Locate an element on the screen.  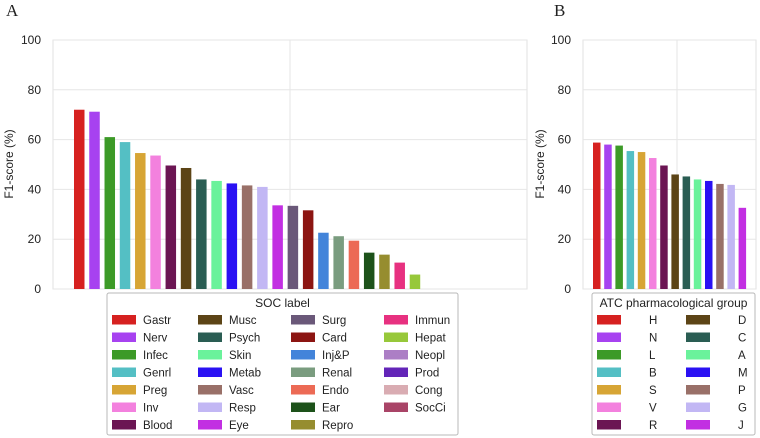
legend-swatch-surg is located at coordinates (303, 320).